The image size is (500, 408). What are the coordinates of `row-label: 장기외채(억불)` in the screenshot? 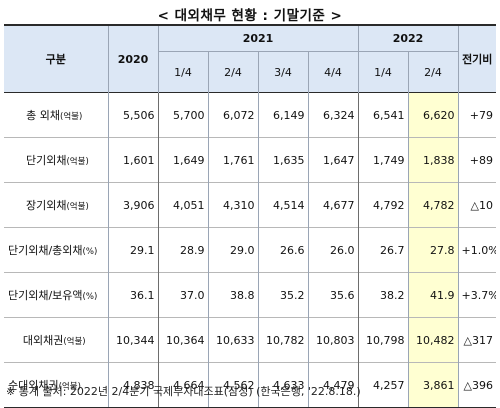 It's located at (56, 205).